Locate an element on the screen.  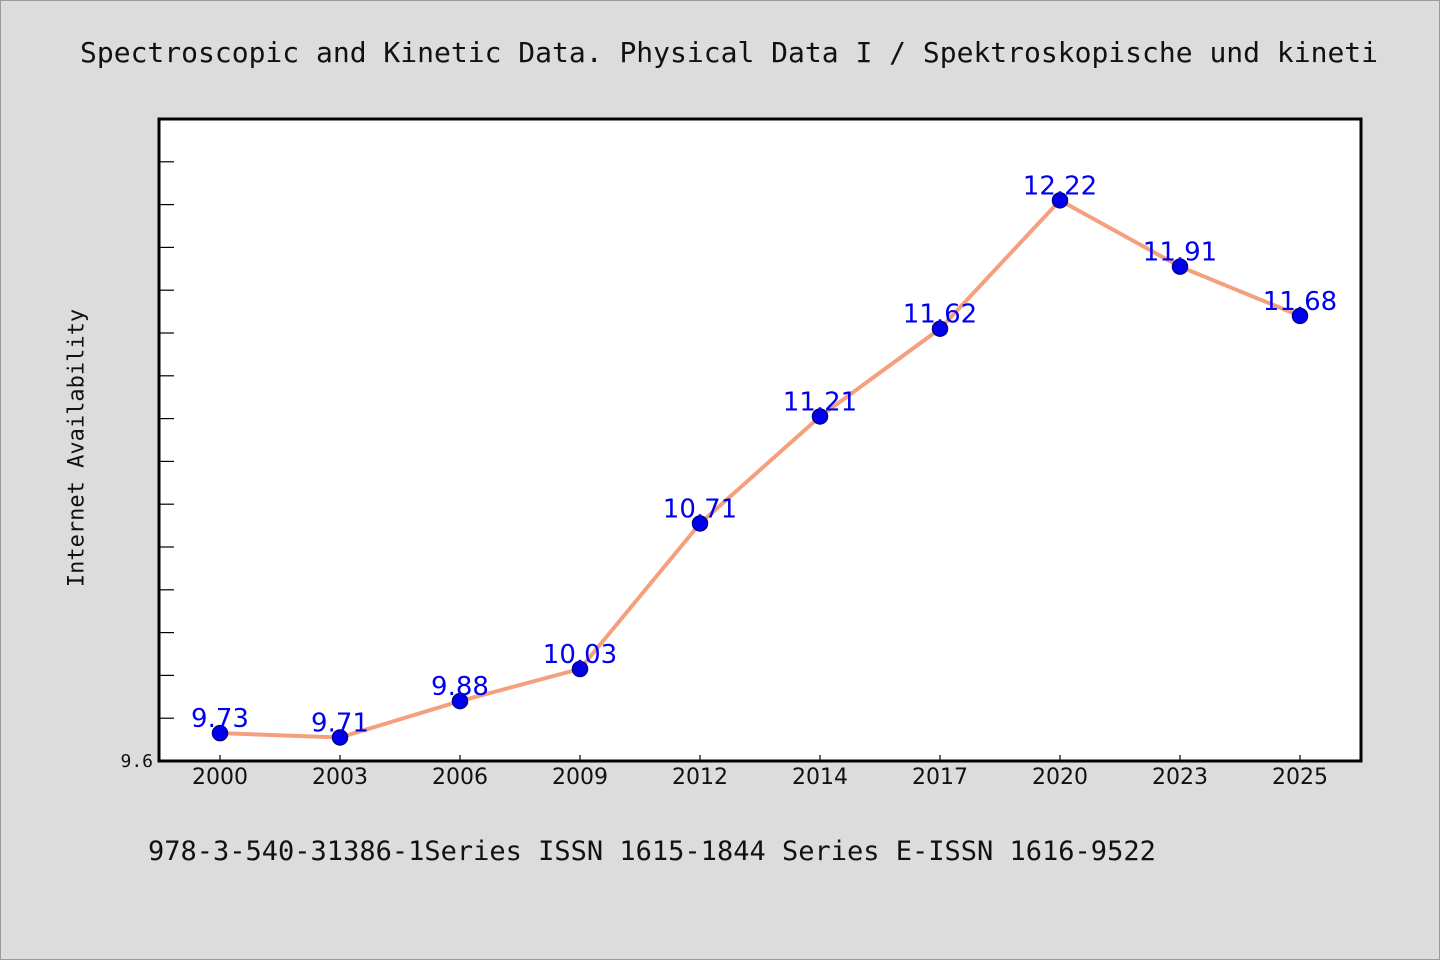
x-tick-label: 2003 is located at coordinates (340, 777).